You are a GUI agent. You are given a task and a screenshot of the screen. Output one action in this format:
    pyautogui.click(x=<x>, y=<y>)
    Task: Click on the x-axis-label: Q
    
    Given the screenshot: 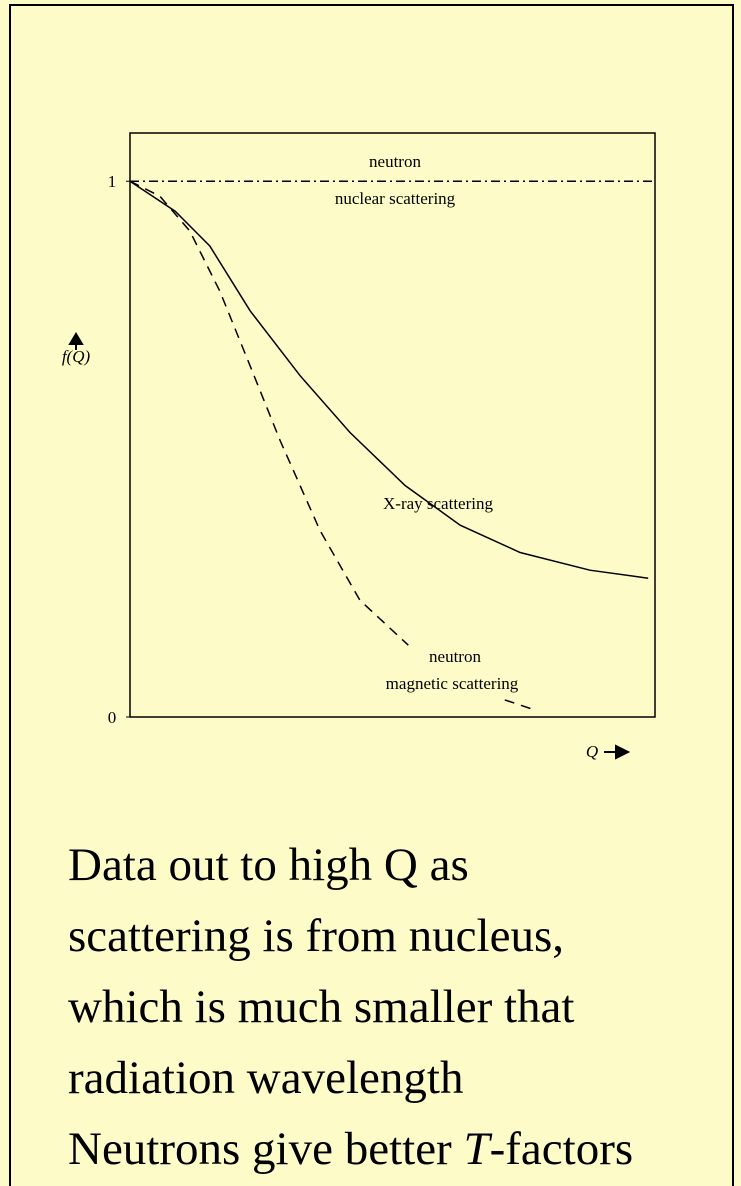 What is the action you would take?
    pyautogui.click(x=592, y=751)
    